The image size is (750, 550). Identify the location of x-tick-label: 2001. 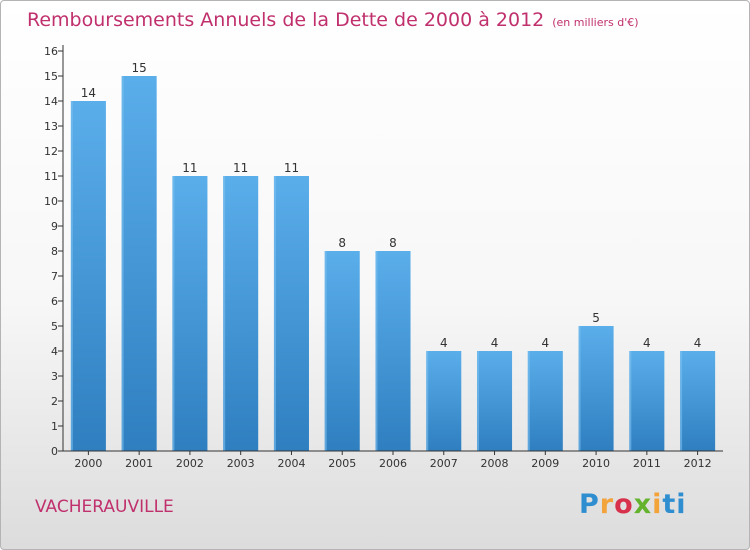
(139, 463).